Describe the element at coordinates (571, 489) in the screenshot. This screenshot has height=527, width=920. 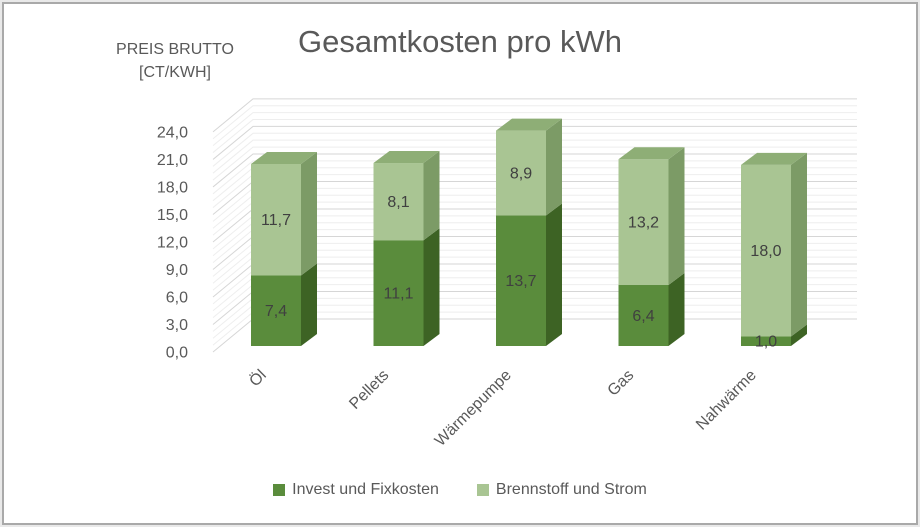
I see `legend-label: Brennstoff und Strom` at that location.